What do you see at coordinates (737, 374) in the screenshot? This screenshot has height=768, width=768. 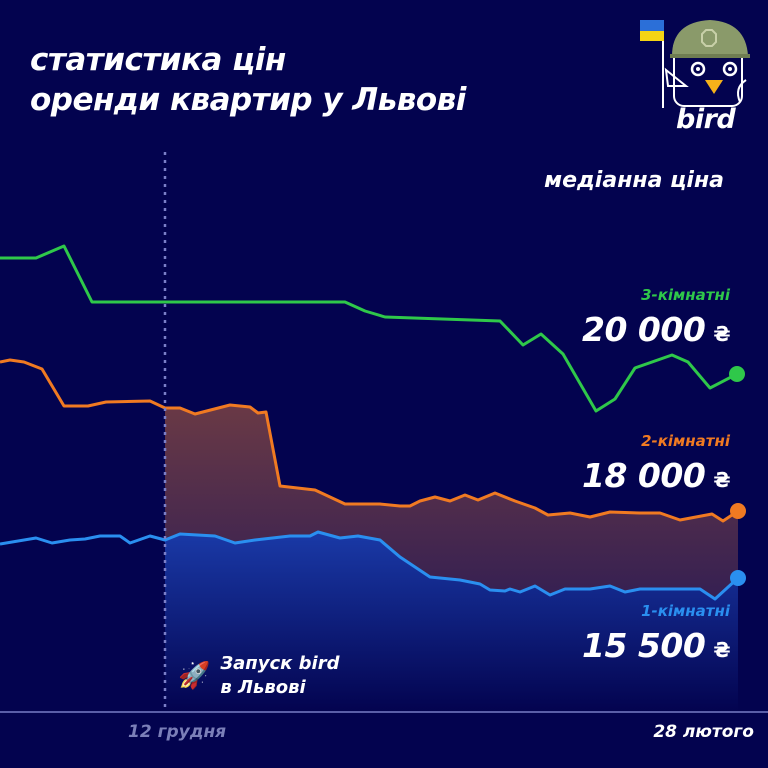 I see `three-room-end-marker` at bounding box center [737, 374].